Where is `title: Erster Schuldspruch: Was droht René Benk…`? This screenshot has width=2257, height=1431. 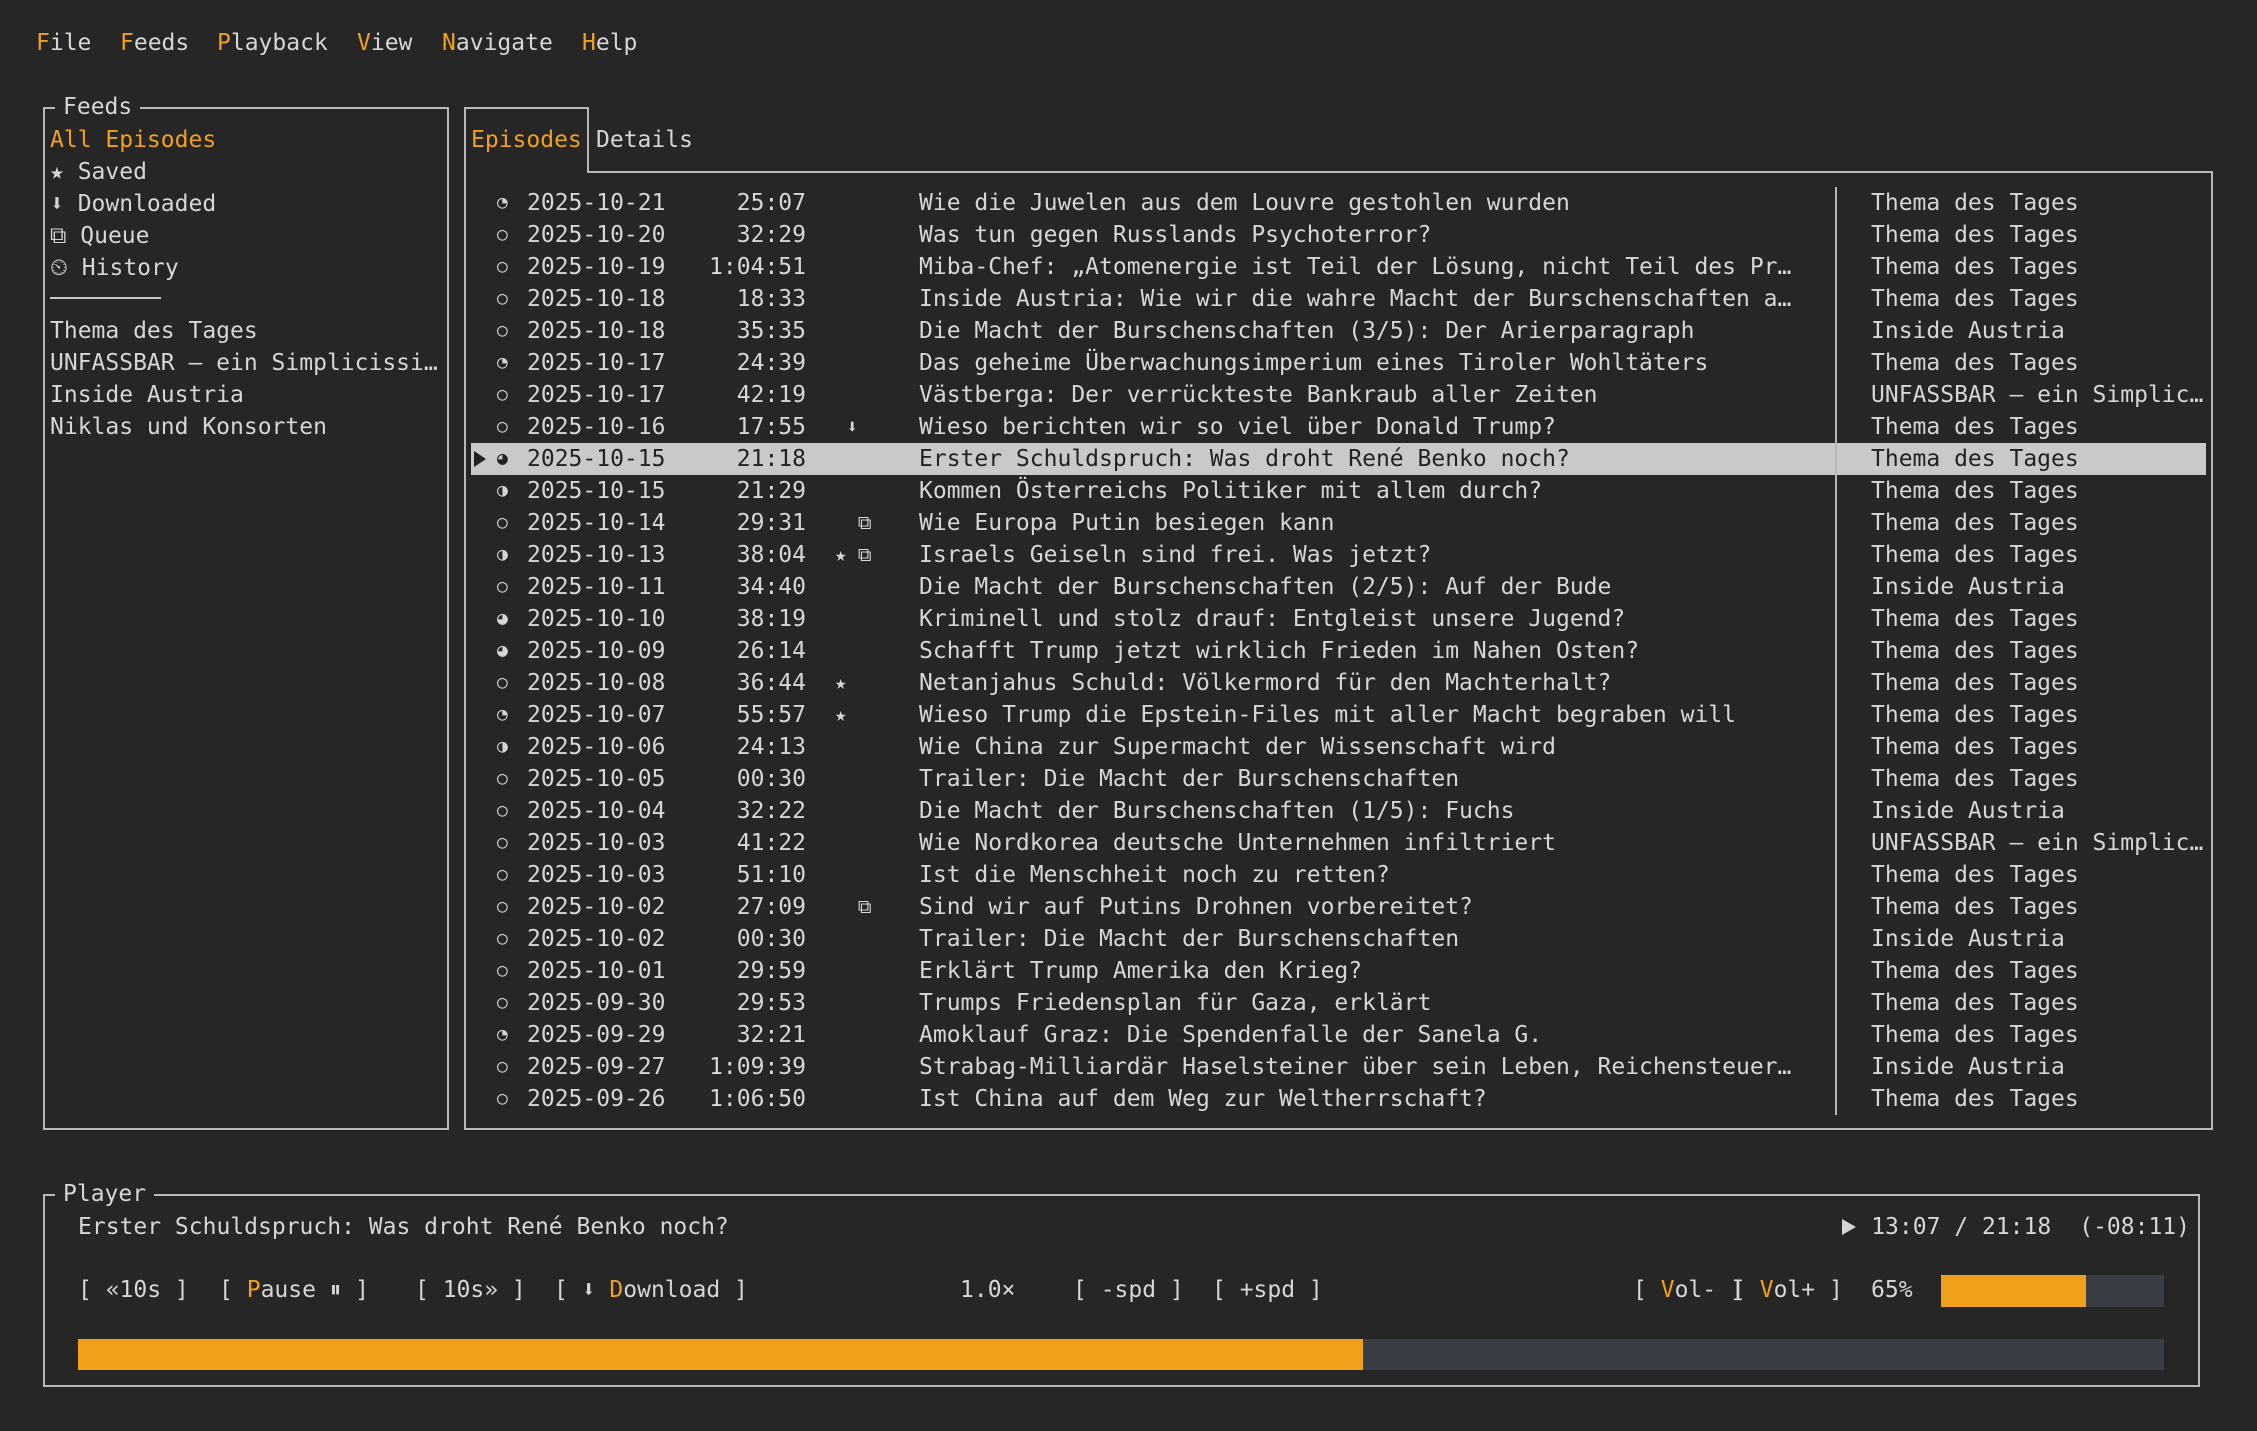
title: Erster Schuldspruch: Was droht René Benk… is located at coordinates (1244, 459).